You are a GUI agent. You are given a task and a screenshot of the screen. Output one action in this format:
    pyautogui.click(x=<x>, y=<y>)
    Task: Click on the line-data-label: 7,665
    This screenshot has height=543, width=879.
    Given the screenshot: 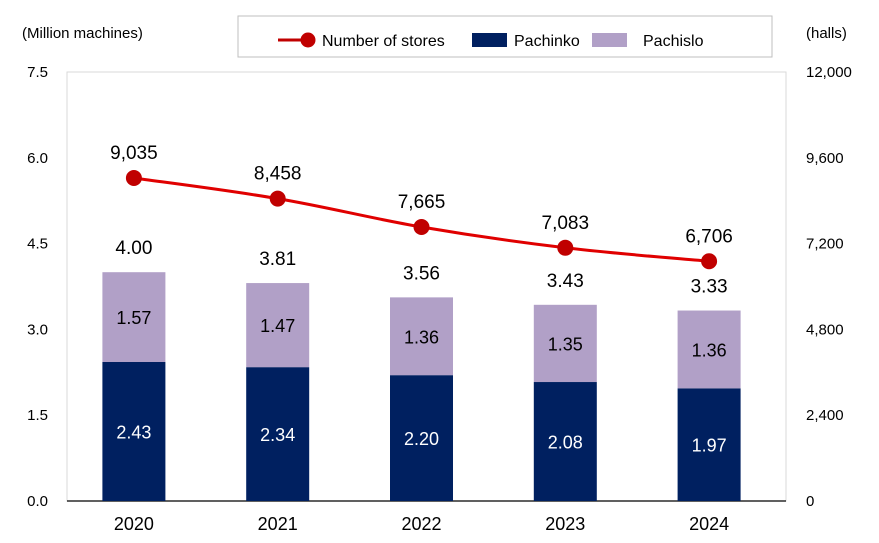 What is the action you would take?
    pyautogui.click(x=422, y=202)
    